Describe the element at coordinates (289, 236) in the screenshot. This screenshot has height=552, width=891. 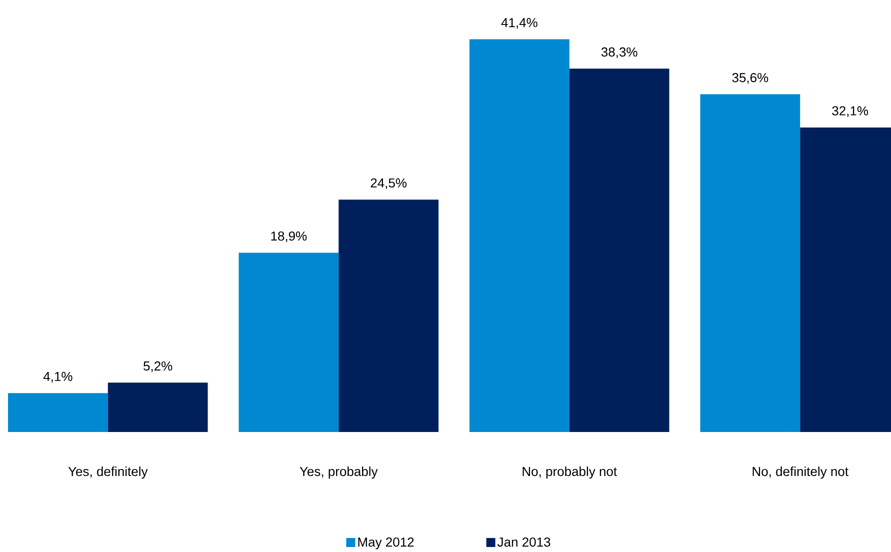
I see `data-label: 18,9%` at that location.